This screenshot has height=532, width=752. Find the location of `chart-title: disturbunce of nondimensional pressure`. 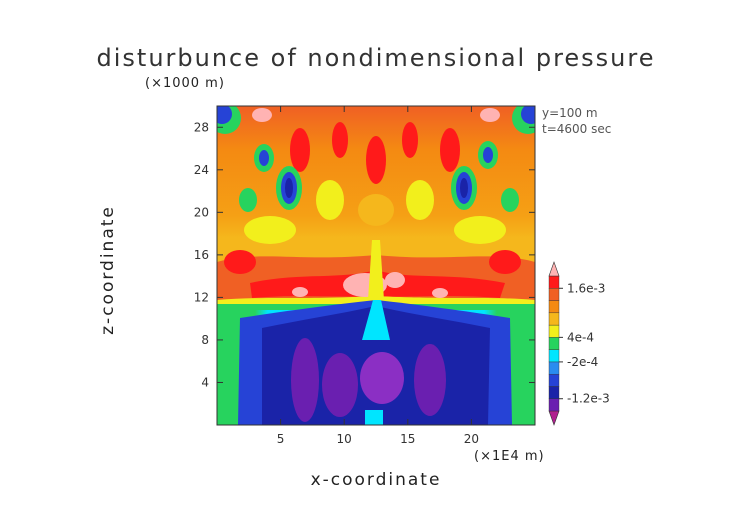

chart-title: disturbunce of nondimensional pressure is located at coordinates (376, 58).